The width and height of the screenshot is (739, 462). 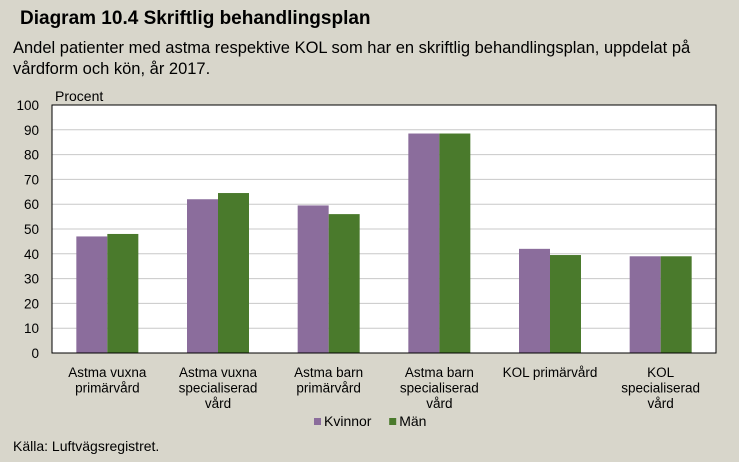 I want to click on legend-label: Kvinnor, so click(x=348, y=421).